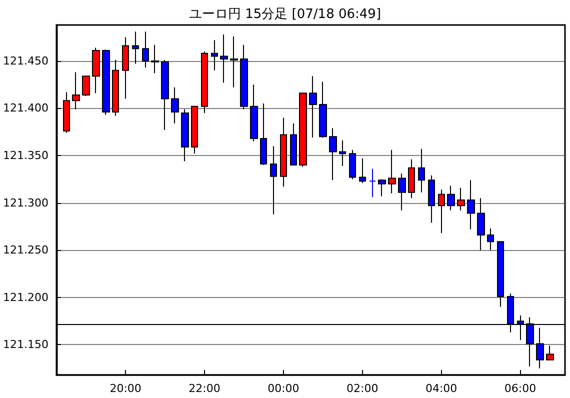 Image resolution: width=570 pixels, height=398 pixels. What do you see at coordinates (126, 388) in the screenshot?
I see `x-tick-label: 20:00` at bounding box center [126, 388].